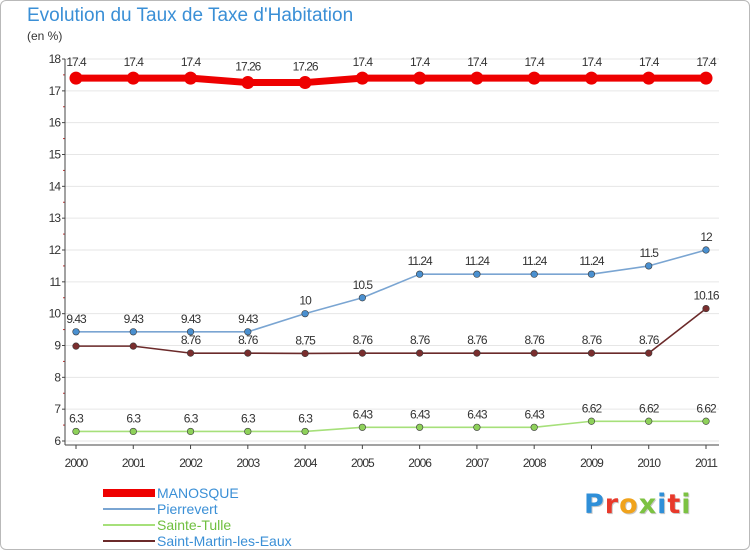 The width and height of the screenshot is (750, 550). I want to click on x-tick-label: 2011, so click(706, 463).